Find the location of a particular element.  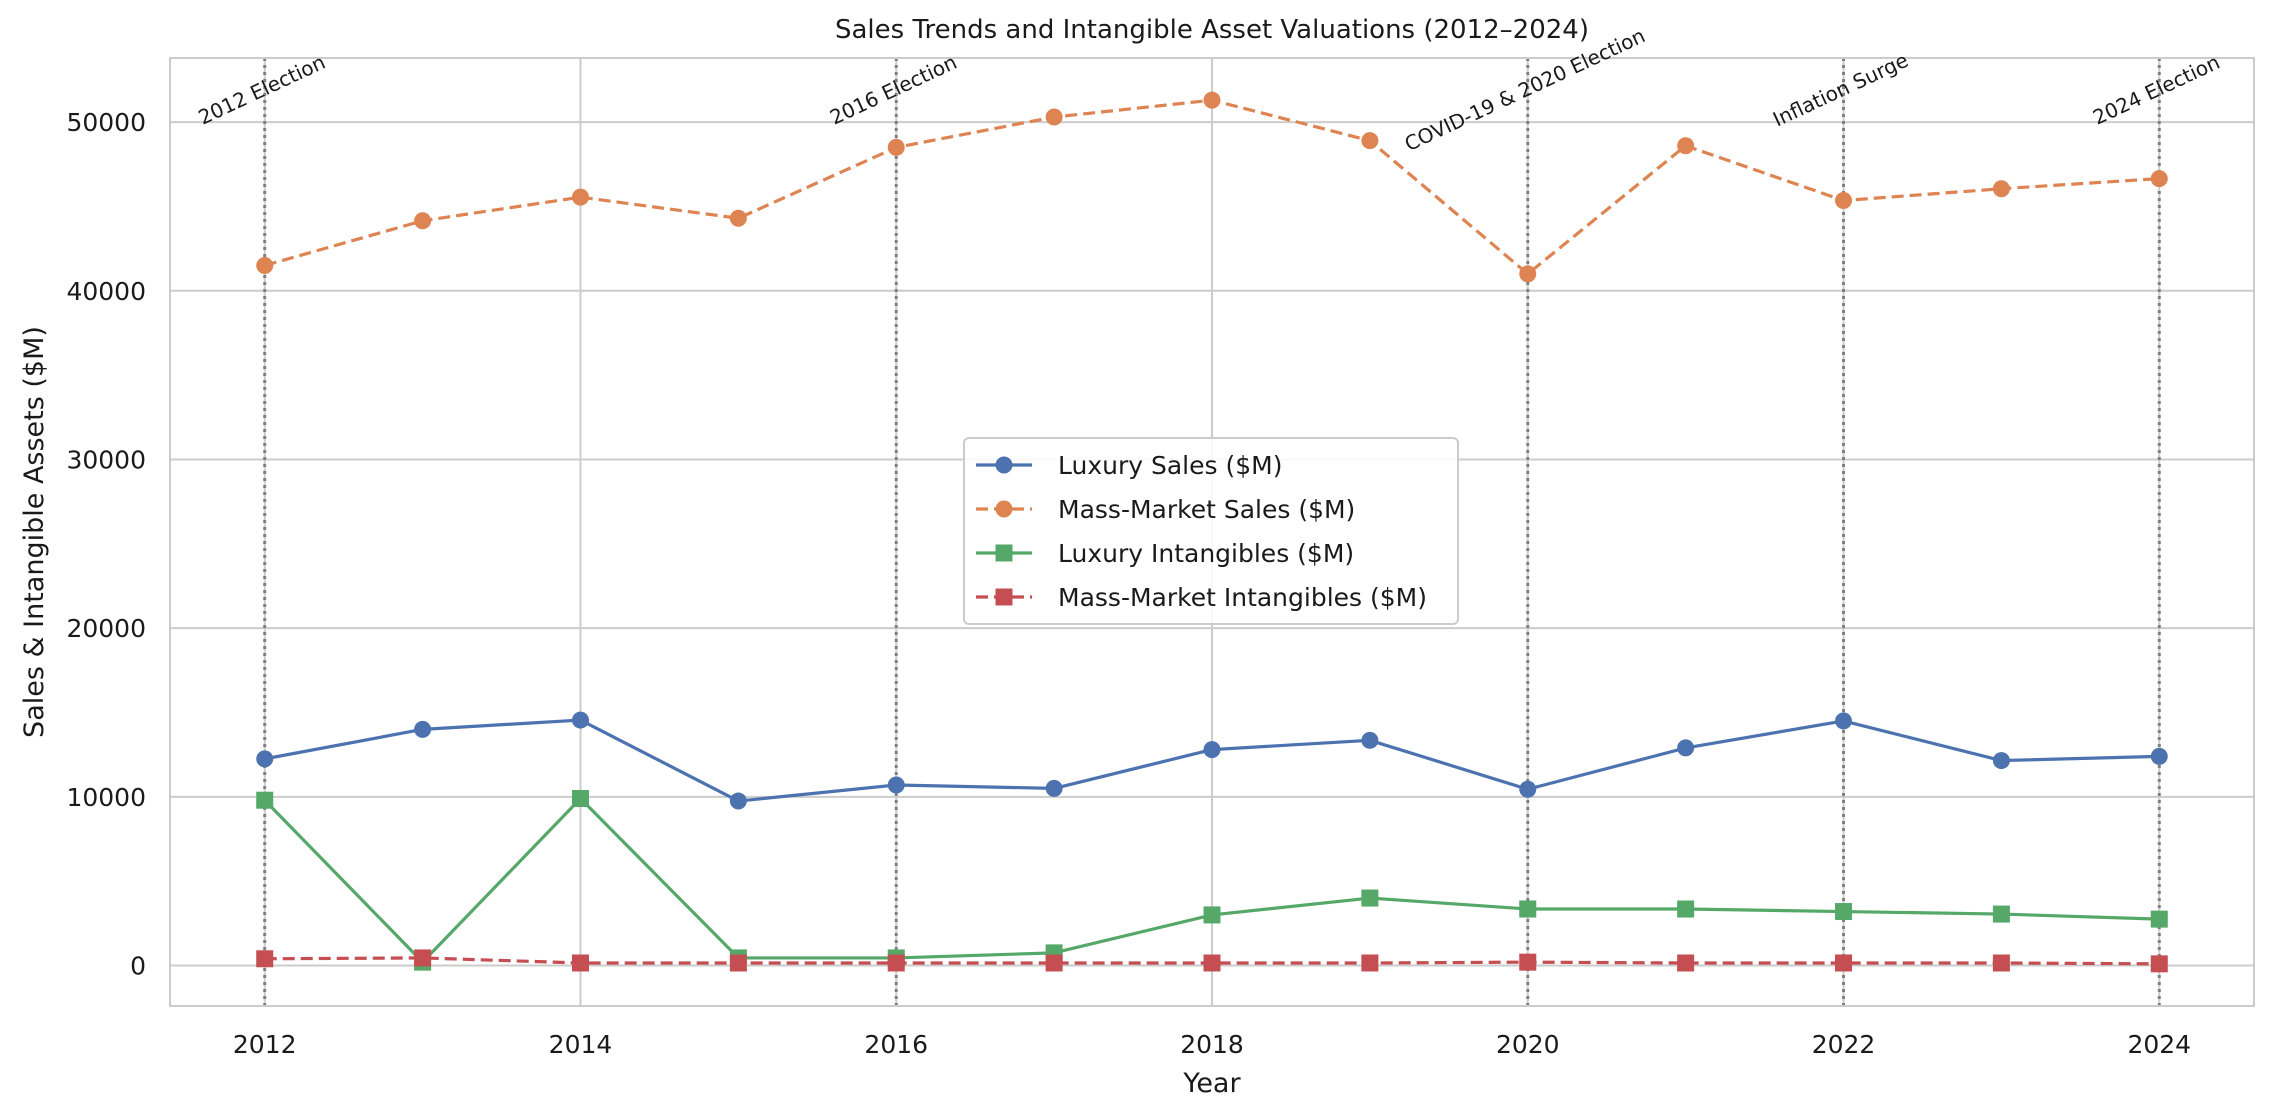

y-tick-label: 30000 is located at coordinates (106, 459).